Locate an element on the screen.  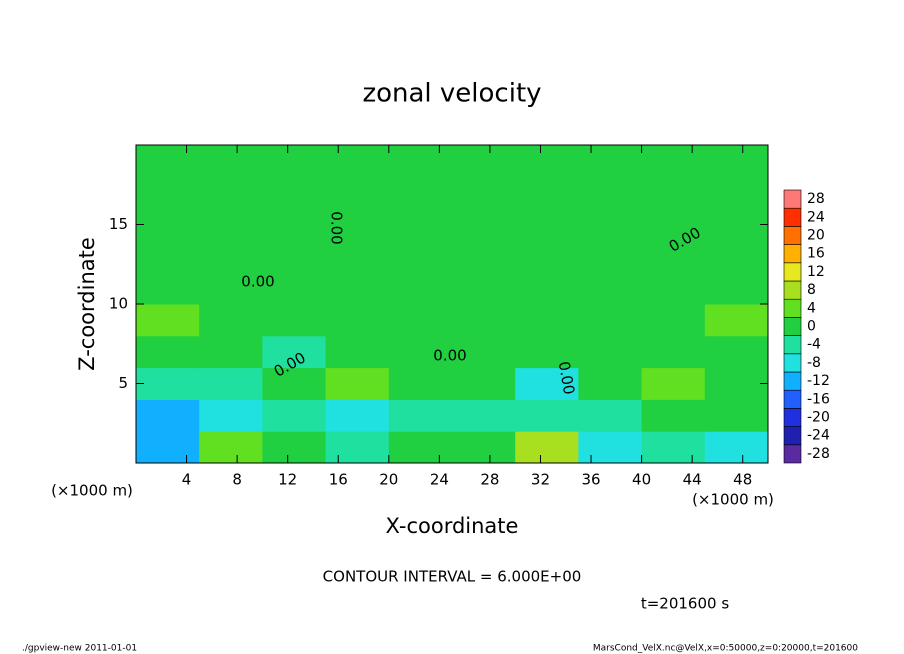
colorbar-label: 24 is located at coordinates (816, 217).